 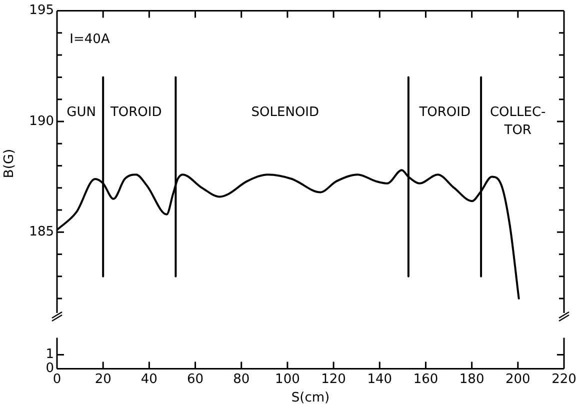 I want to click on x-tick-label: 140, so click(x=379, y=379).